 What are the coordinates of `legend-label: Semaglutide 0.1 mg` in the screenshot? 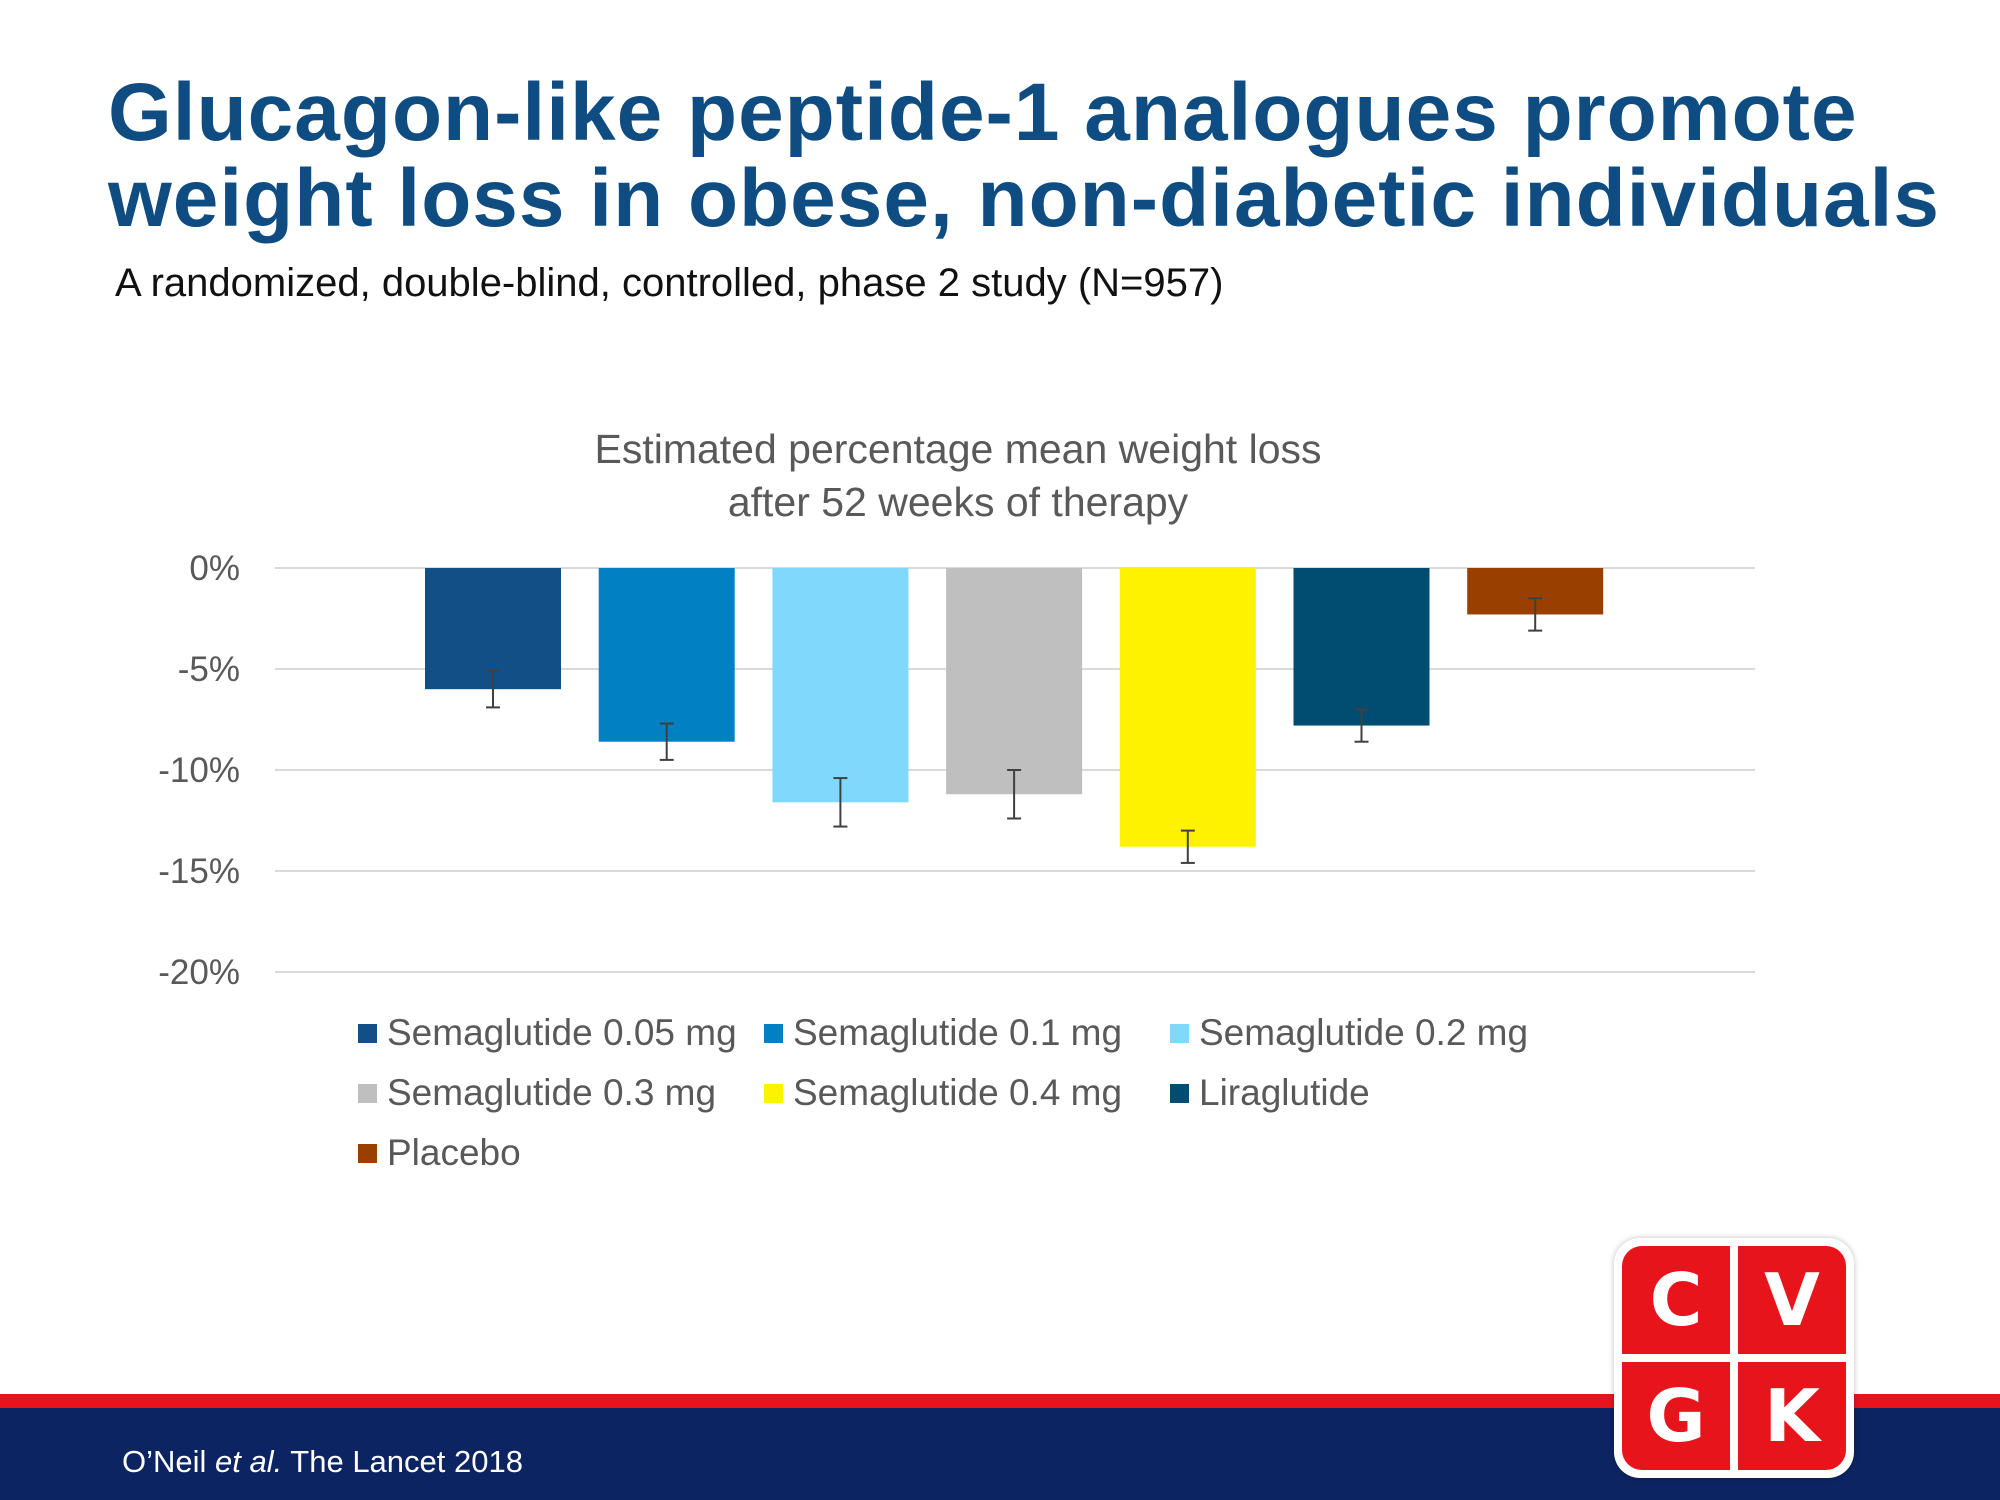 It's located at (958, 1032).